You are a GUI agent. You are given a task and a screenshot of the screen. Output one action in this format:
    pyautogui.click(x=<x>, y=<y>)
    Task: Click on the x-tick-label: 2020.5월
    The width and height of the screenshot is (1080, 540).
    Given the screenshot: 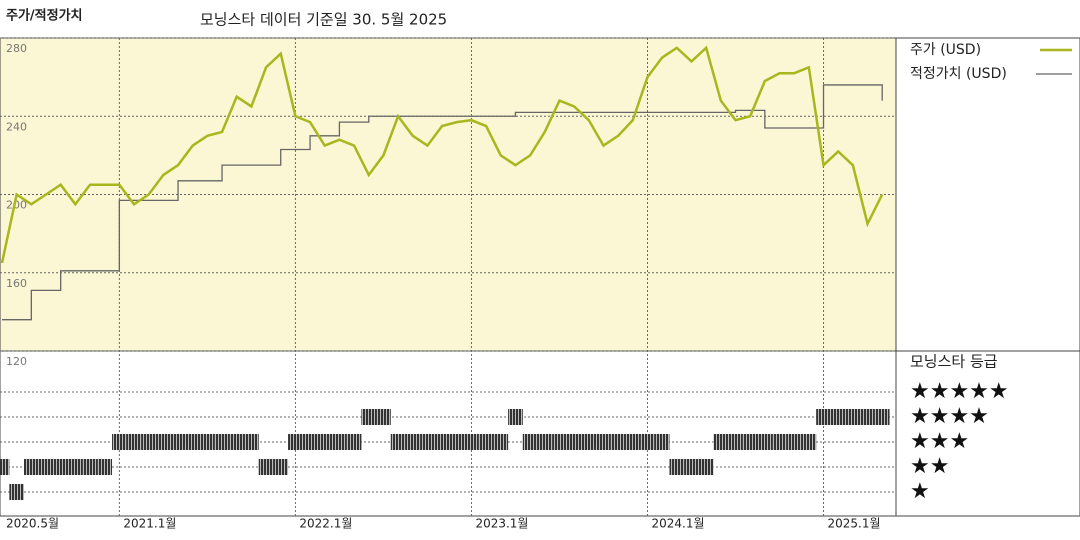 What is the action you would take?
    pyautogui.click(x=32, y=524)
    